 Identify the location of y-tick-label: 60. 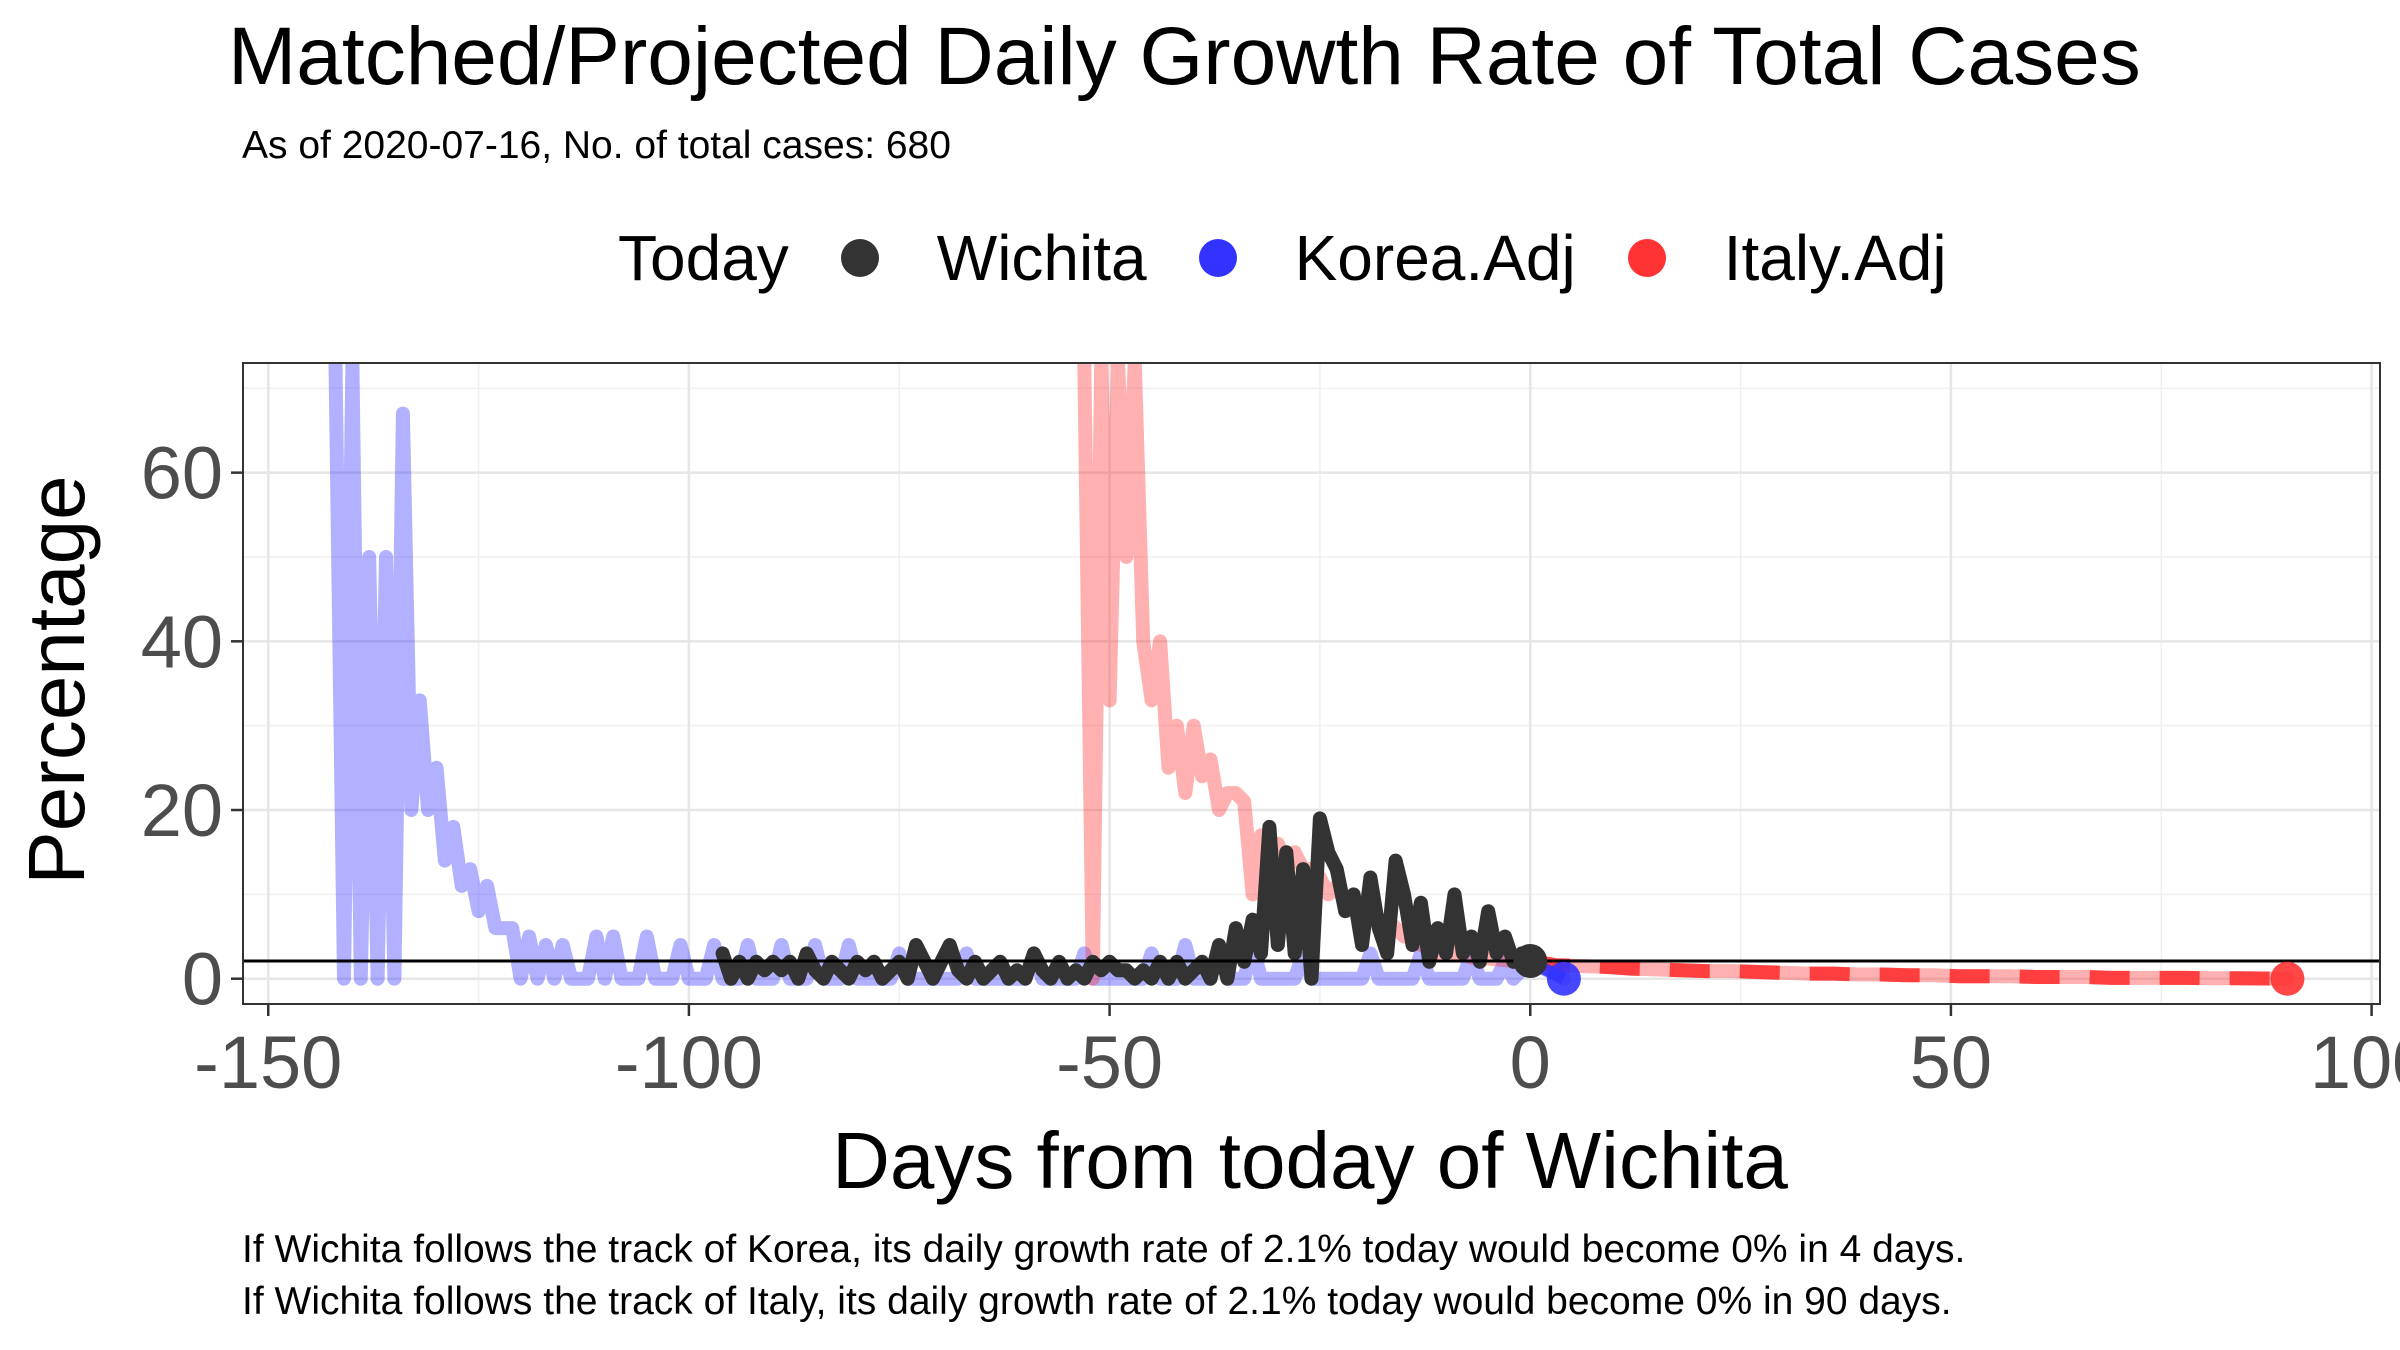
(182, 473).